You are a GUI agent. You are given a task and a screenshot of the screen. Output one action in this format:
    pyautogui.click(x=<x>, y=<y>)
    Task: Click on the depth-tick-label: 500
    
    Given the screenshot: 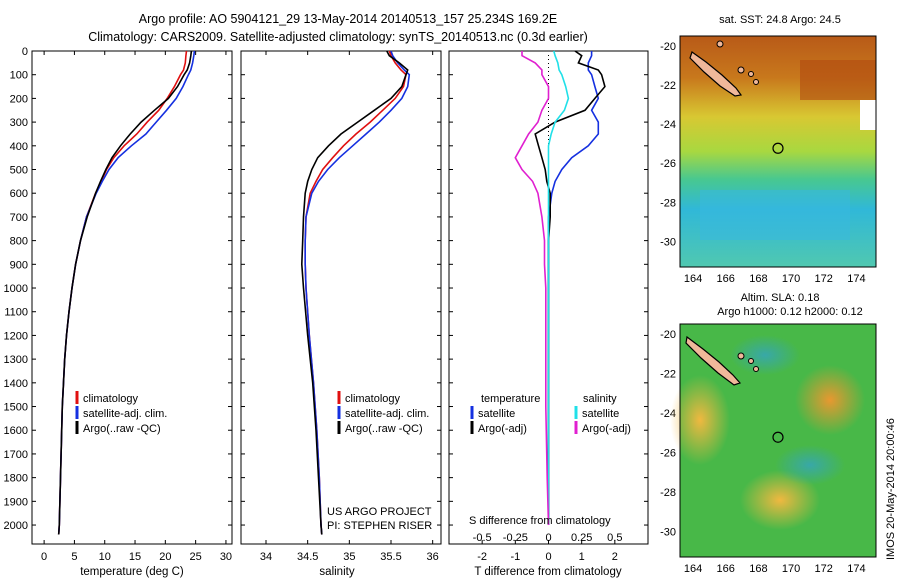 What is the action you would take?
    pyautogui.click(x=19, y=171)
    